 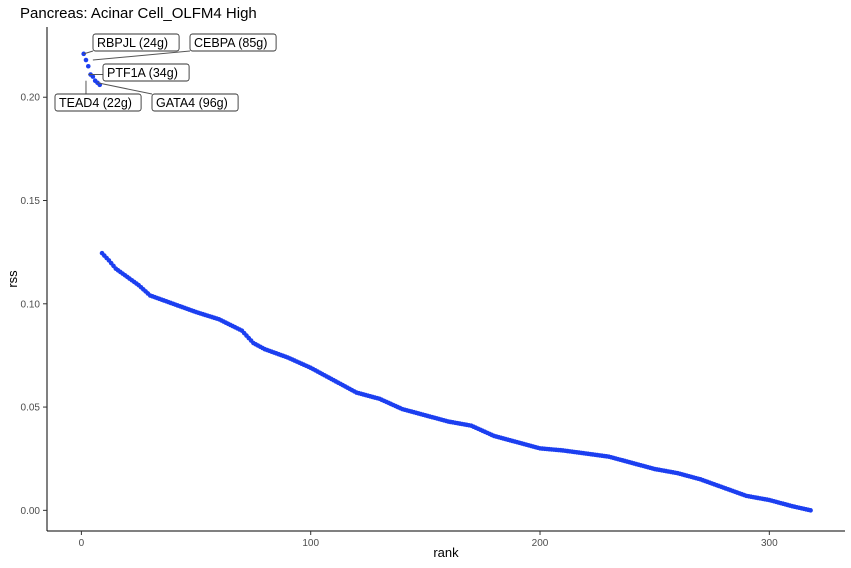 I want to click on x-tick-label: 200, so click(x=540, y=543).